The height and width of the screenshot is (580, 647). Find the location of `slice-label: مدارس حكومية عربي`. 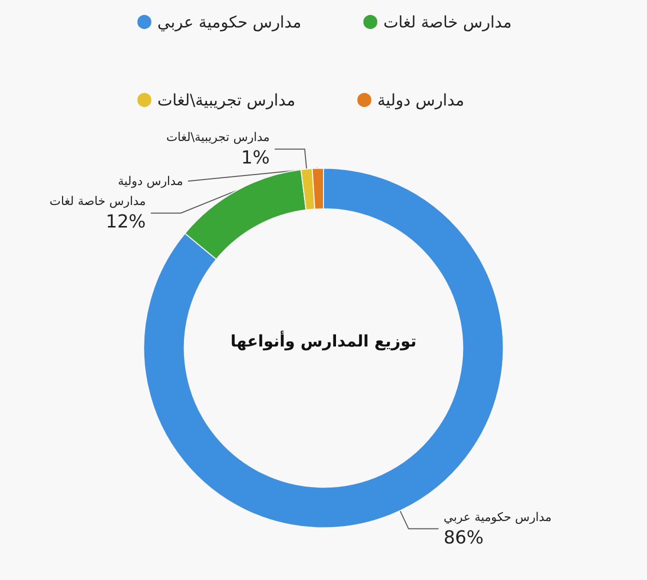

slice-label: مدارس حكومية عربي is located at coordinates (498, 517).